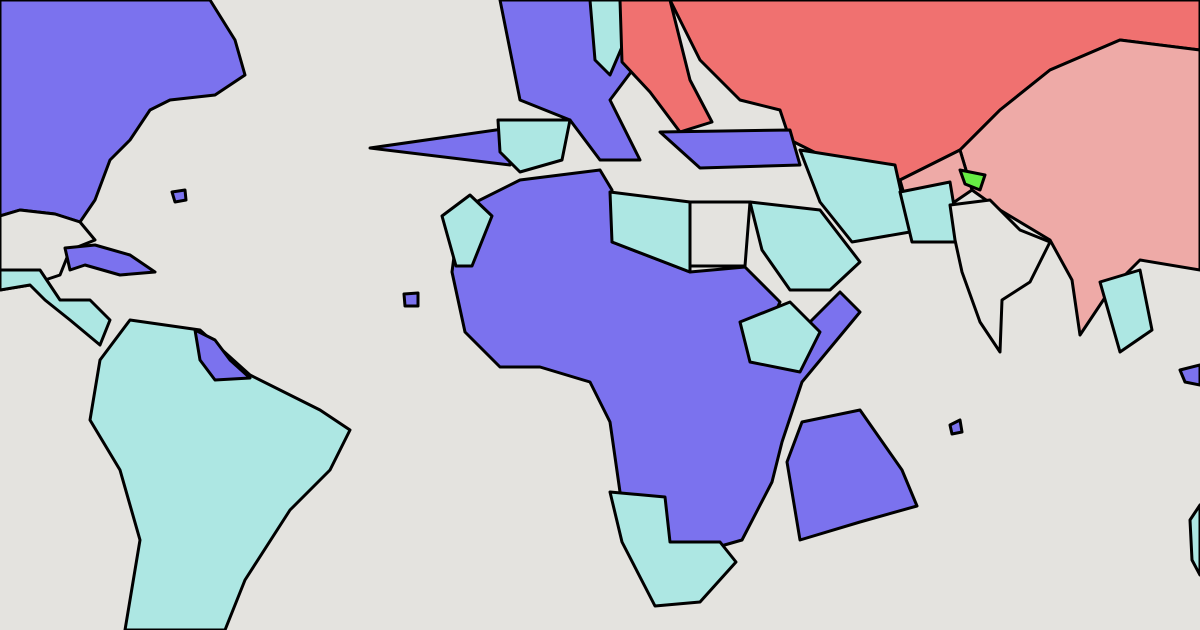  I want to click on venezuela-guyana, so click(222, 355).